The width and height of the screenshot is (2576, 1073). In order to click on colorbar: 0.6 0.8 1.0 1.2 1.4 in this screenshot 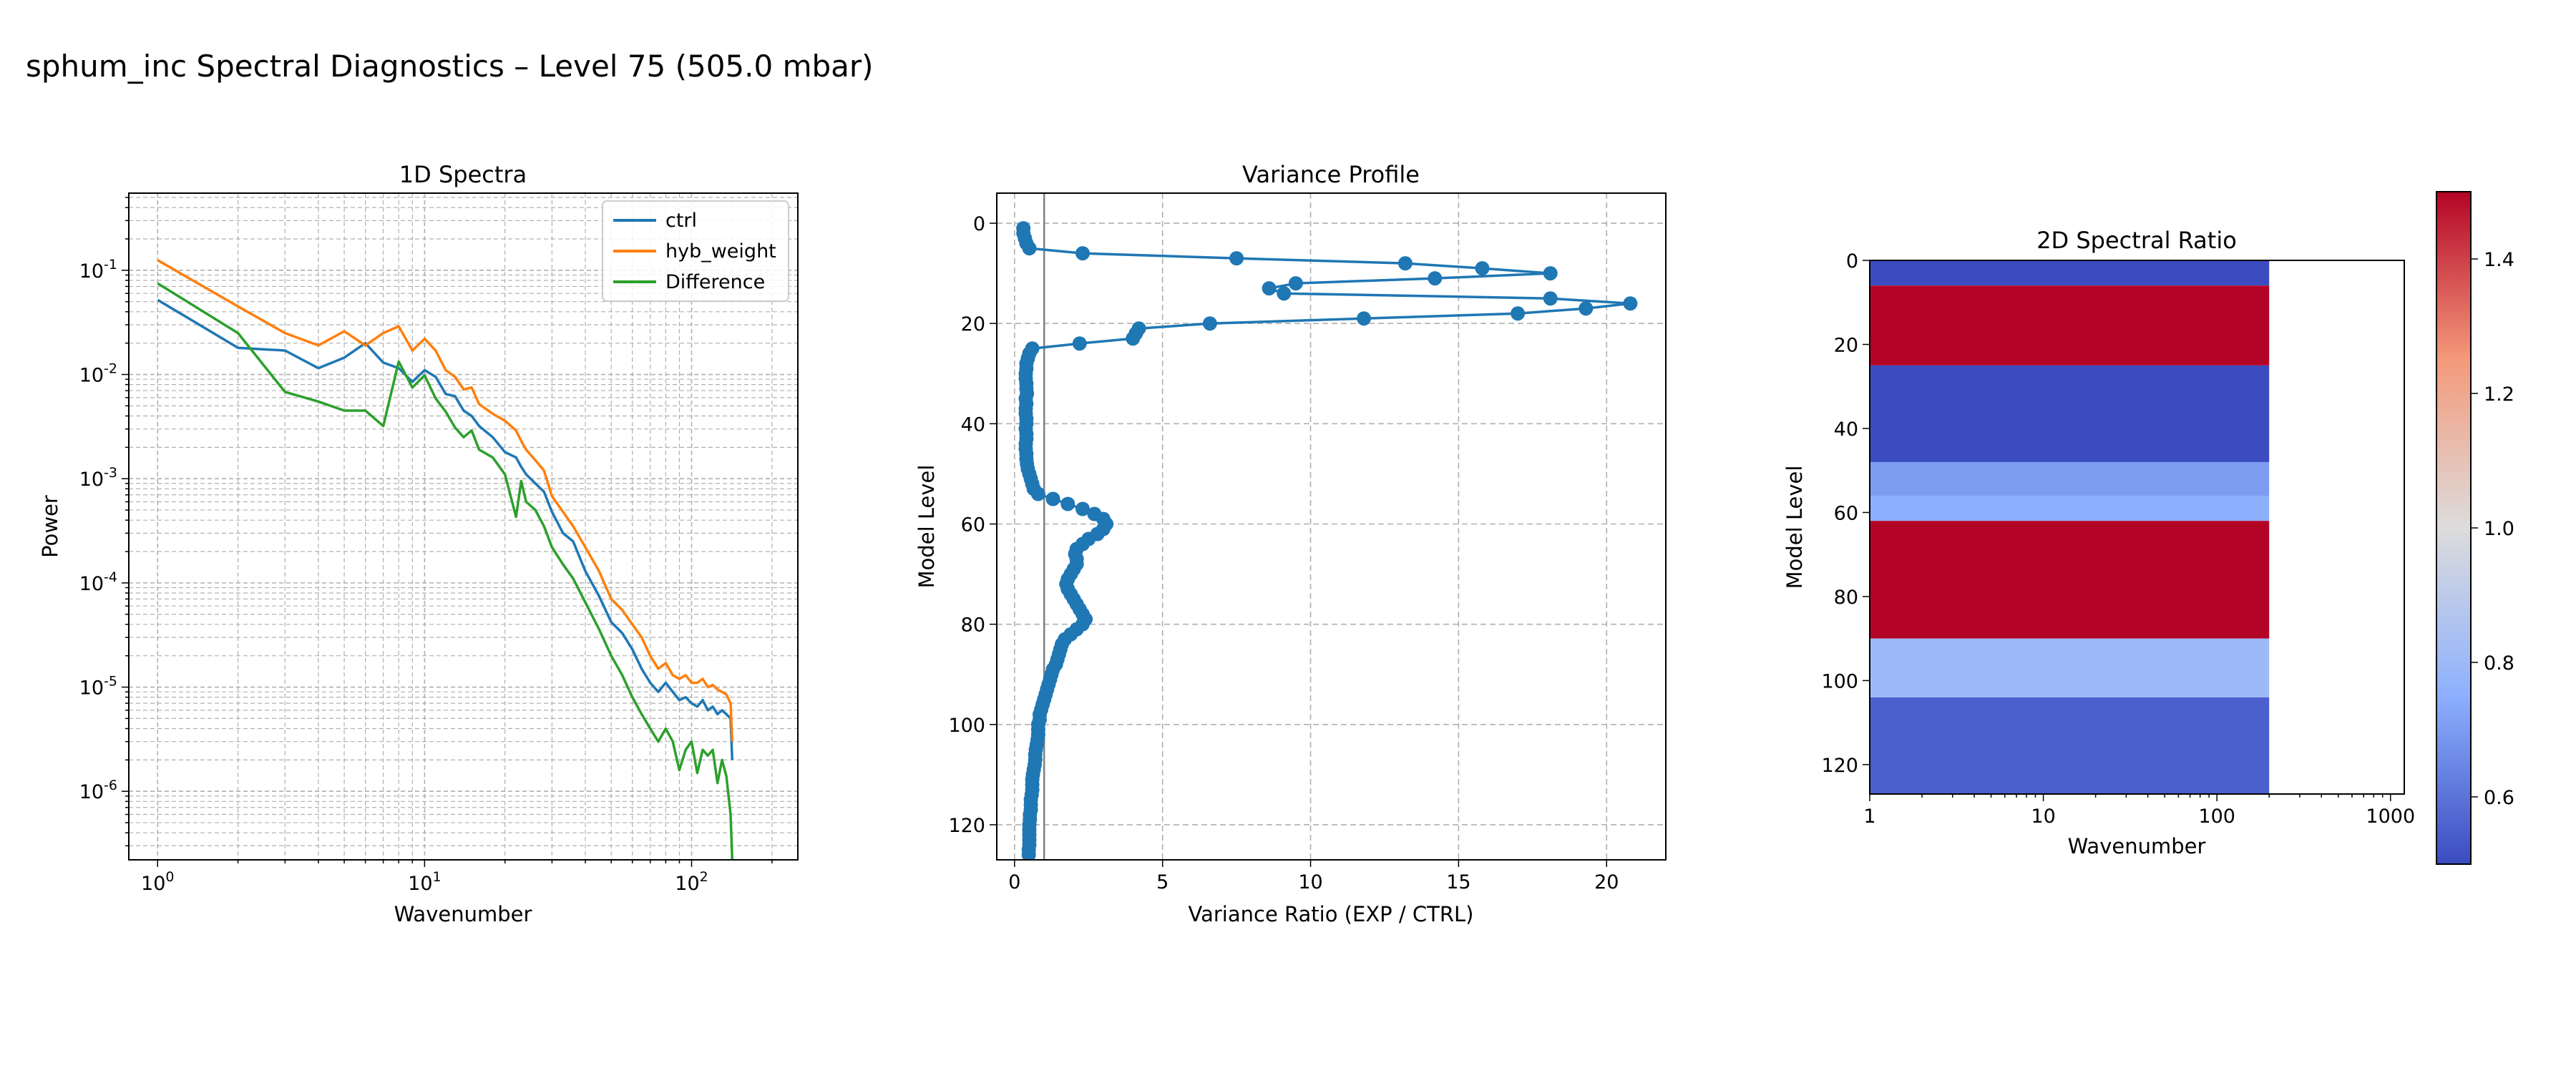, I will do `click(2475, 528)`.